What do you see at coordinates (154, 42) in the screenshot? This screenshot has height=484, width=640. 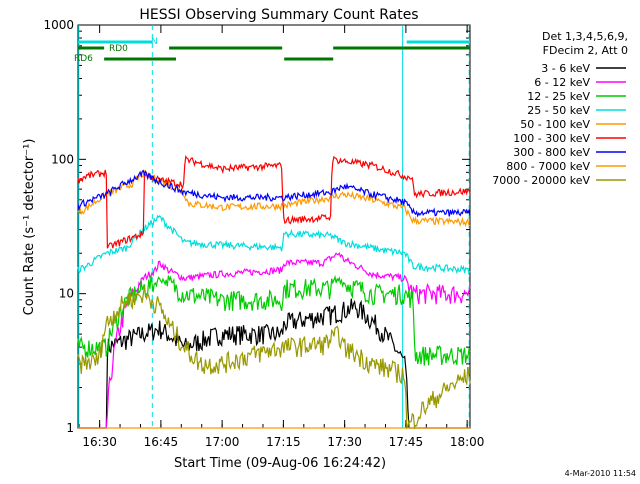 I see `flag-label: N` at bounding box center [154, 42].